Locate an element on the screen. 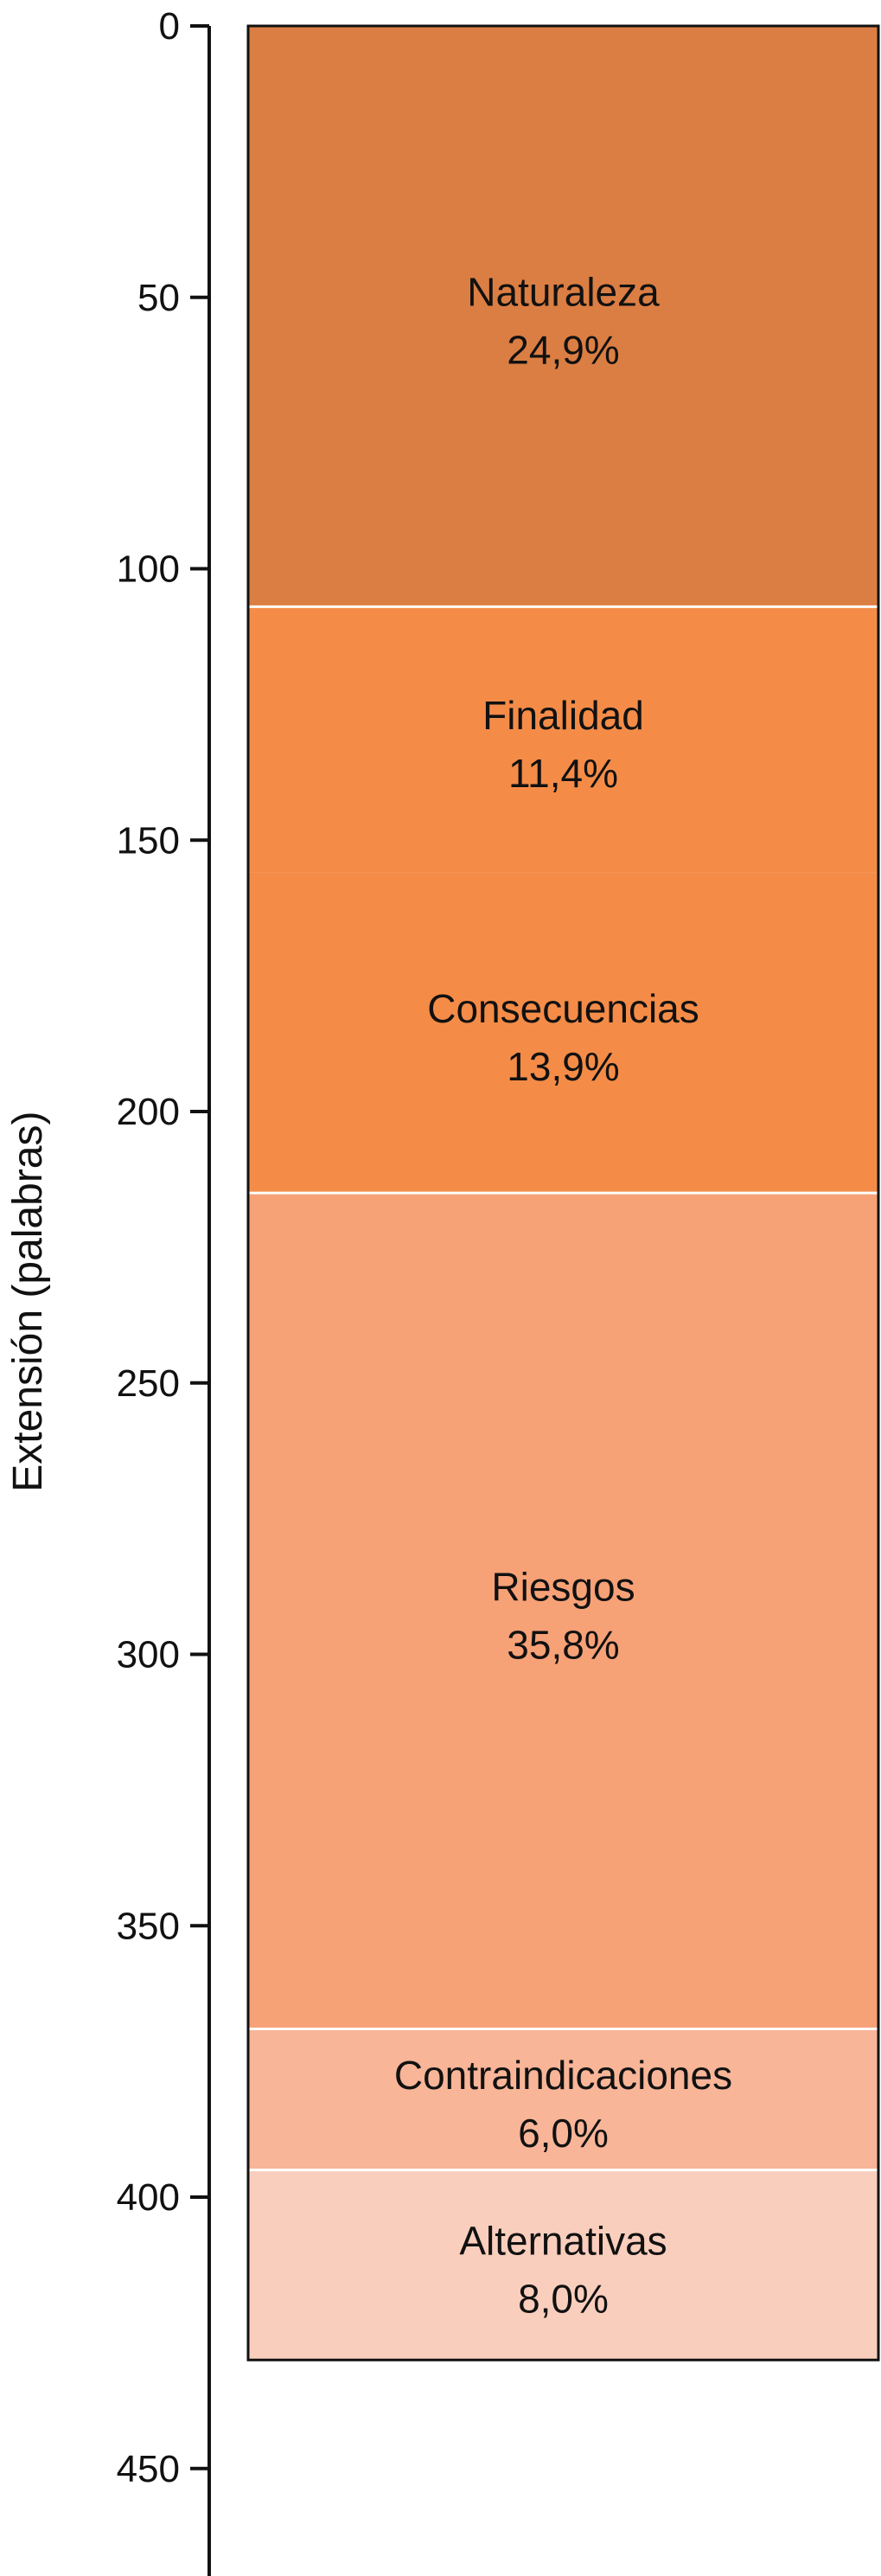 Image resolution: width=881 pixels, height=2576 pixels. y-tick-label: 450 is located at coordinates (148, 2469).